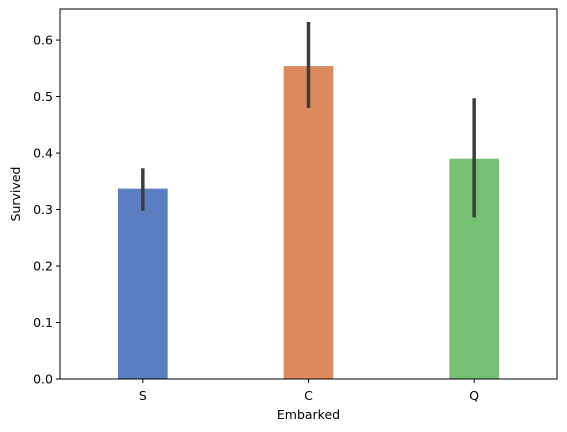 The width and height of the screenshot is (567, 432). I want to click on bar-C, so click(308, 222).